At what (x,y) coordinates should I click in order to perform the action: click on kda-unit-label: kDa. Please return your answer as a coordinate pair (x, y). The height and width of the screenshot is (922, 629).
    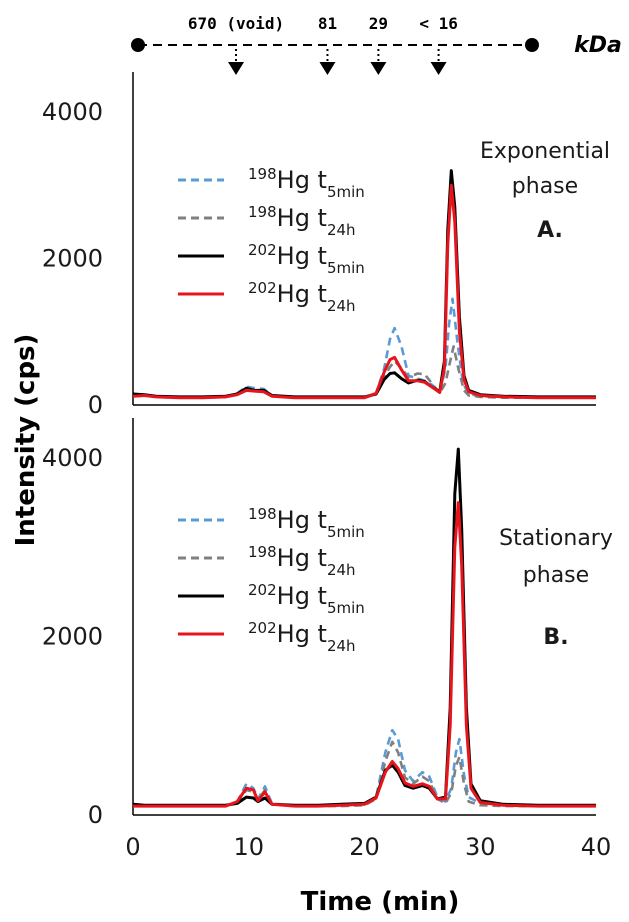
    Looking at the image, I should click on (598, 45).